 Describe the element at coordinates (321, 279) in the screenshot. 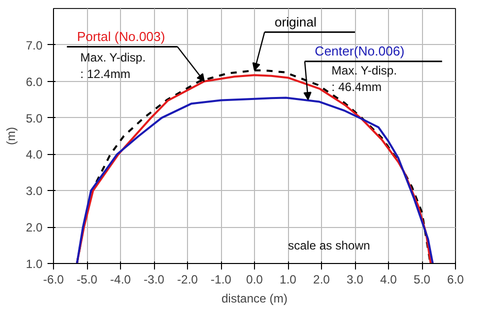

I see `x-tick-label: 2.0` at that location.